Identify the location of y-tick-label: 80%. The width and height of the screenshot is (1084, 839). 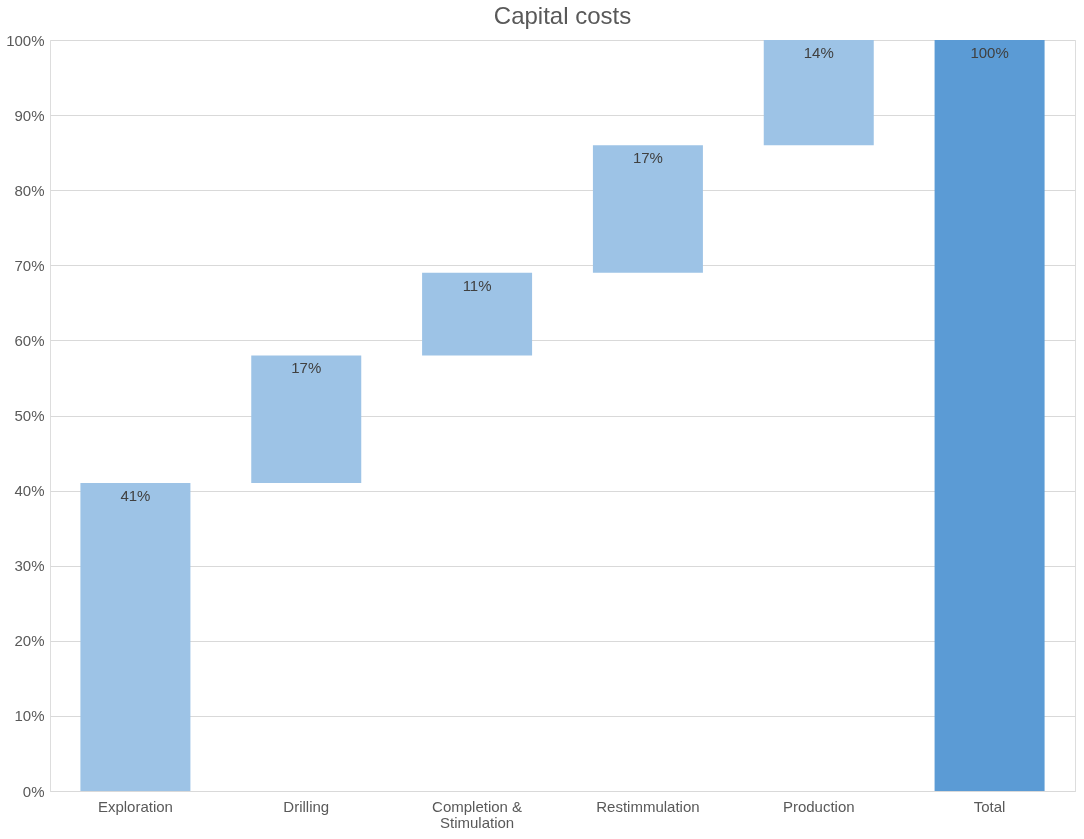
(29, 190).